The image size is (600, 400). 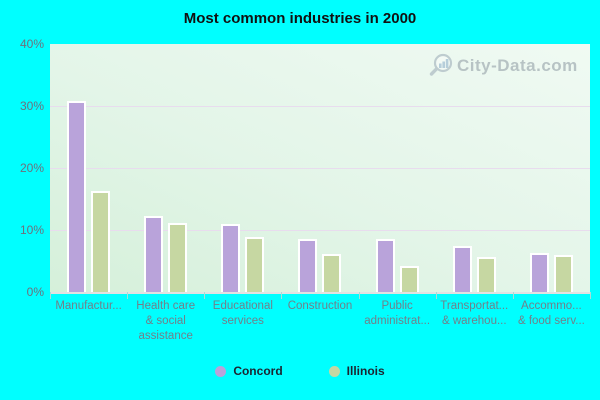 What do you see at coordinates (320, 230) in the screenshot?
I see `gridline-10pct` at bounding box center [320, 230].